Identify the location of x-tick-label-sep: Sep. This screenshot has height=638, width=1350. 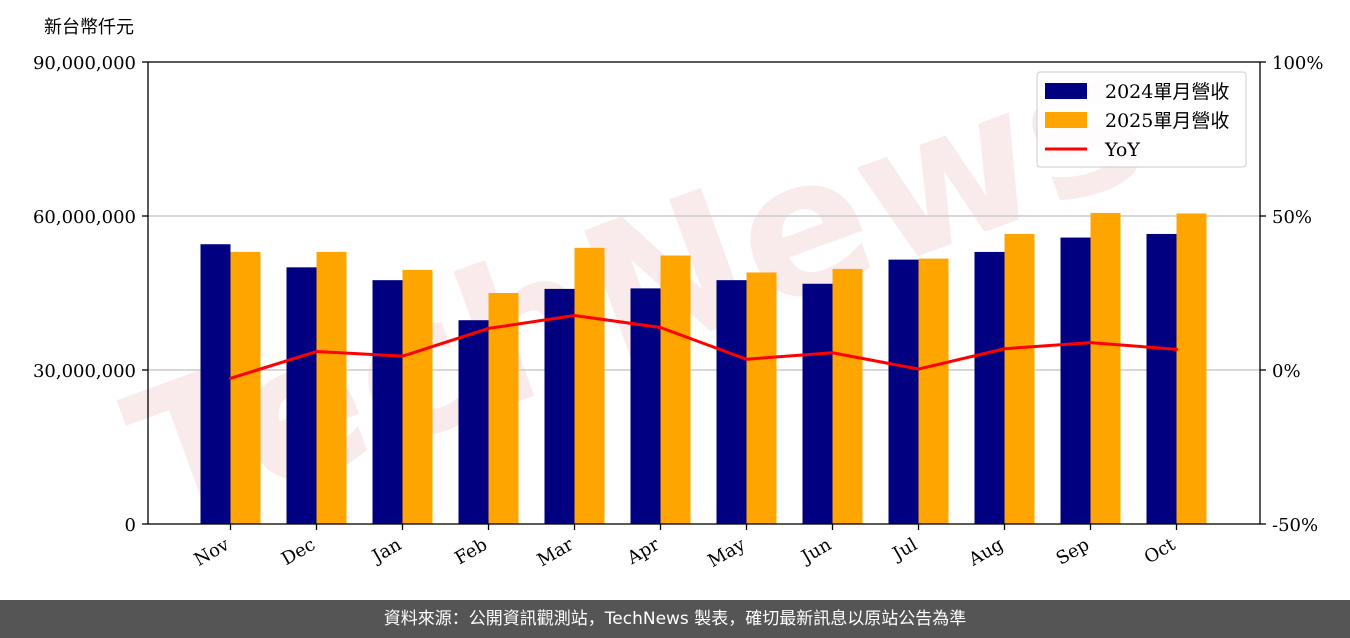
(1073, 551).